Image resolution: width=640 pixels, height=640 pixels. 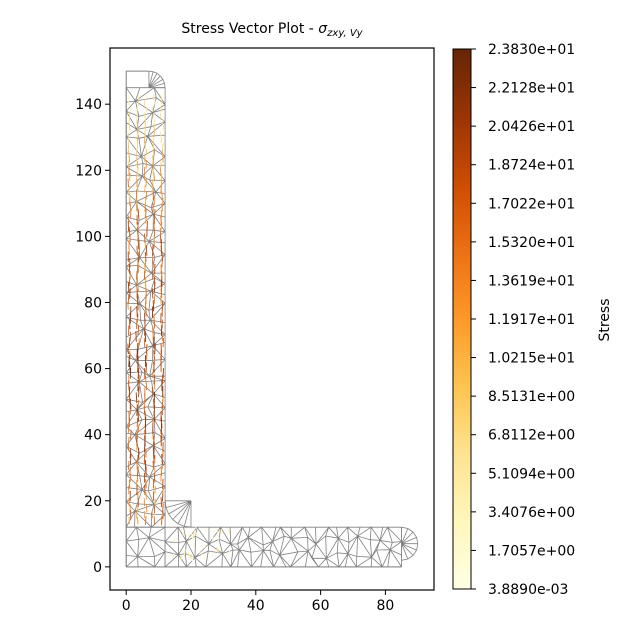 I want to click on x-axis: 0 20 40 60 80, so click(x=258, y=602).